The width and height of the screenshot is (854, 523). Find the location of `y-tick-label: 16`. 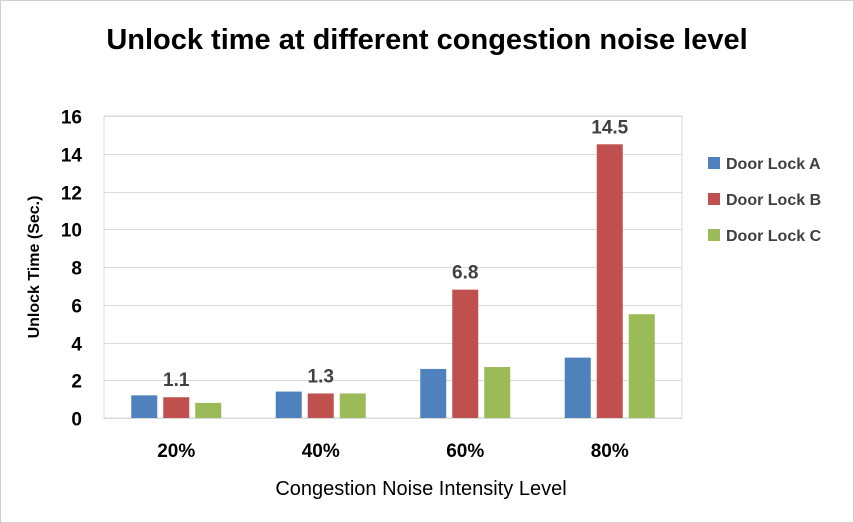

y-tick-label: 16 is located at coordinates (71, 118).